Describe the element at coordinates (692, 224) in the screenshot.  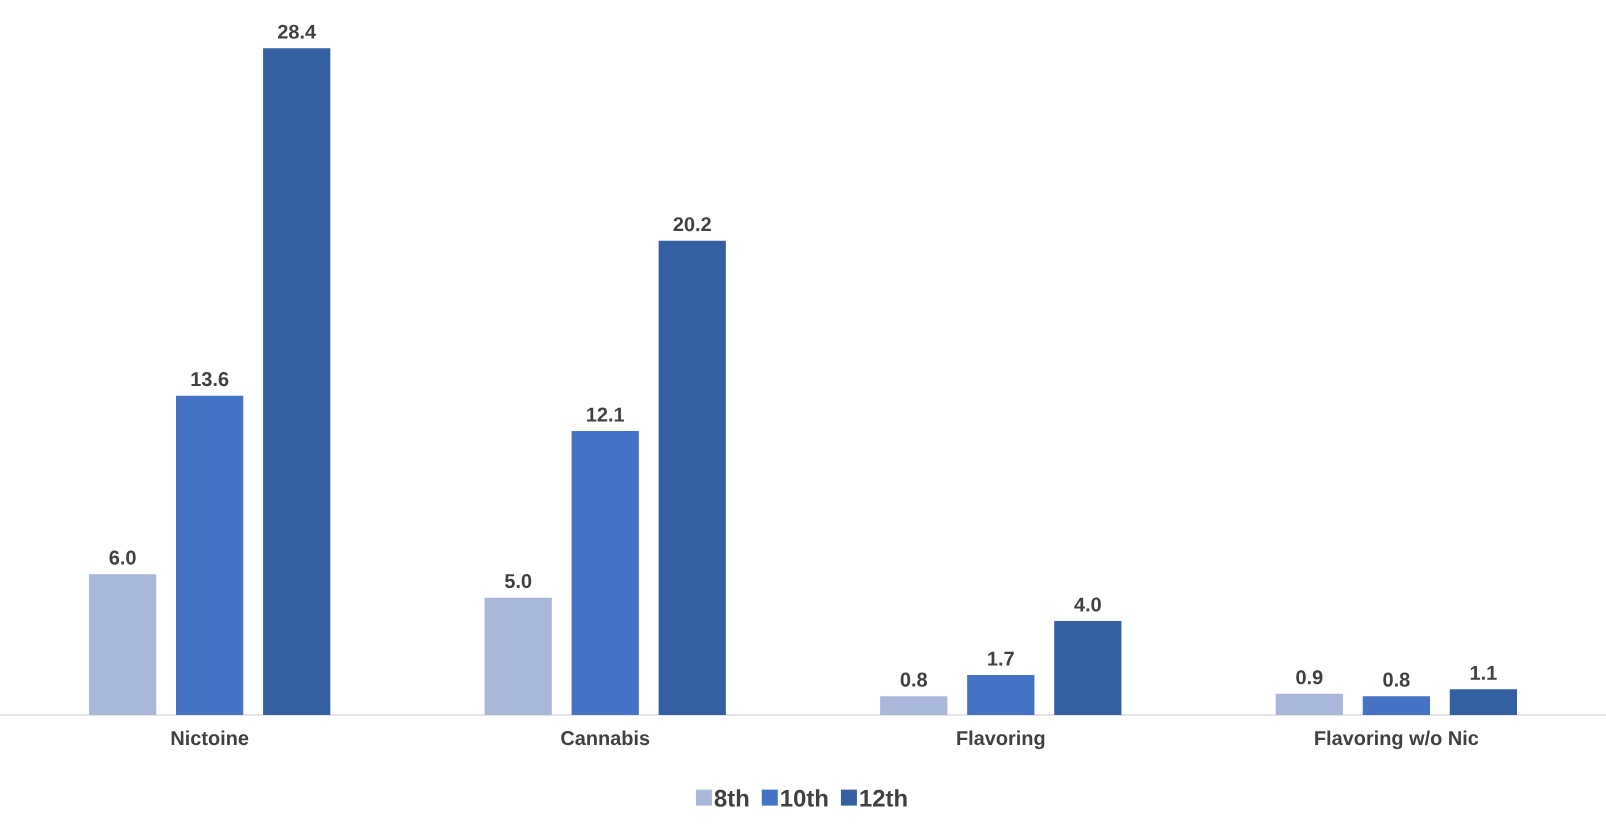
I see `data-label: 20.2` at that location.